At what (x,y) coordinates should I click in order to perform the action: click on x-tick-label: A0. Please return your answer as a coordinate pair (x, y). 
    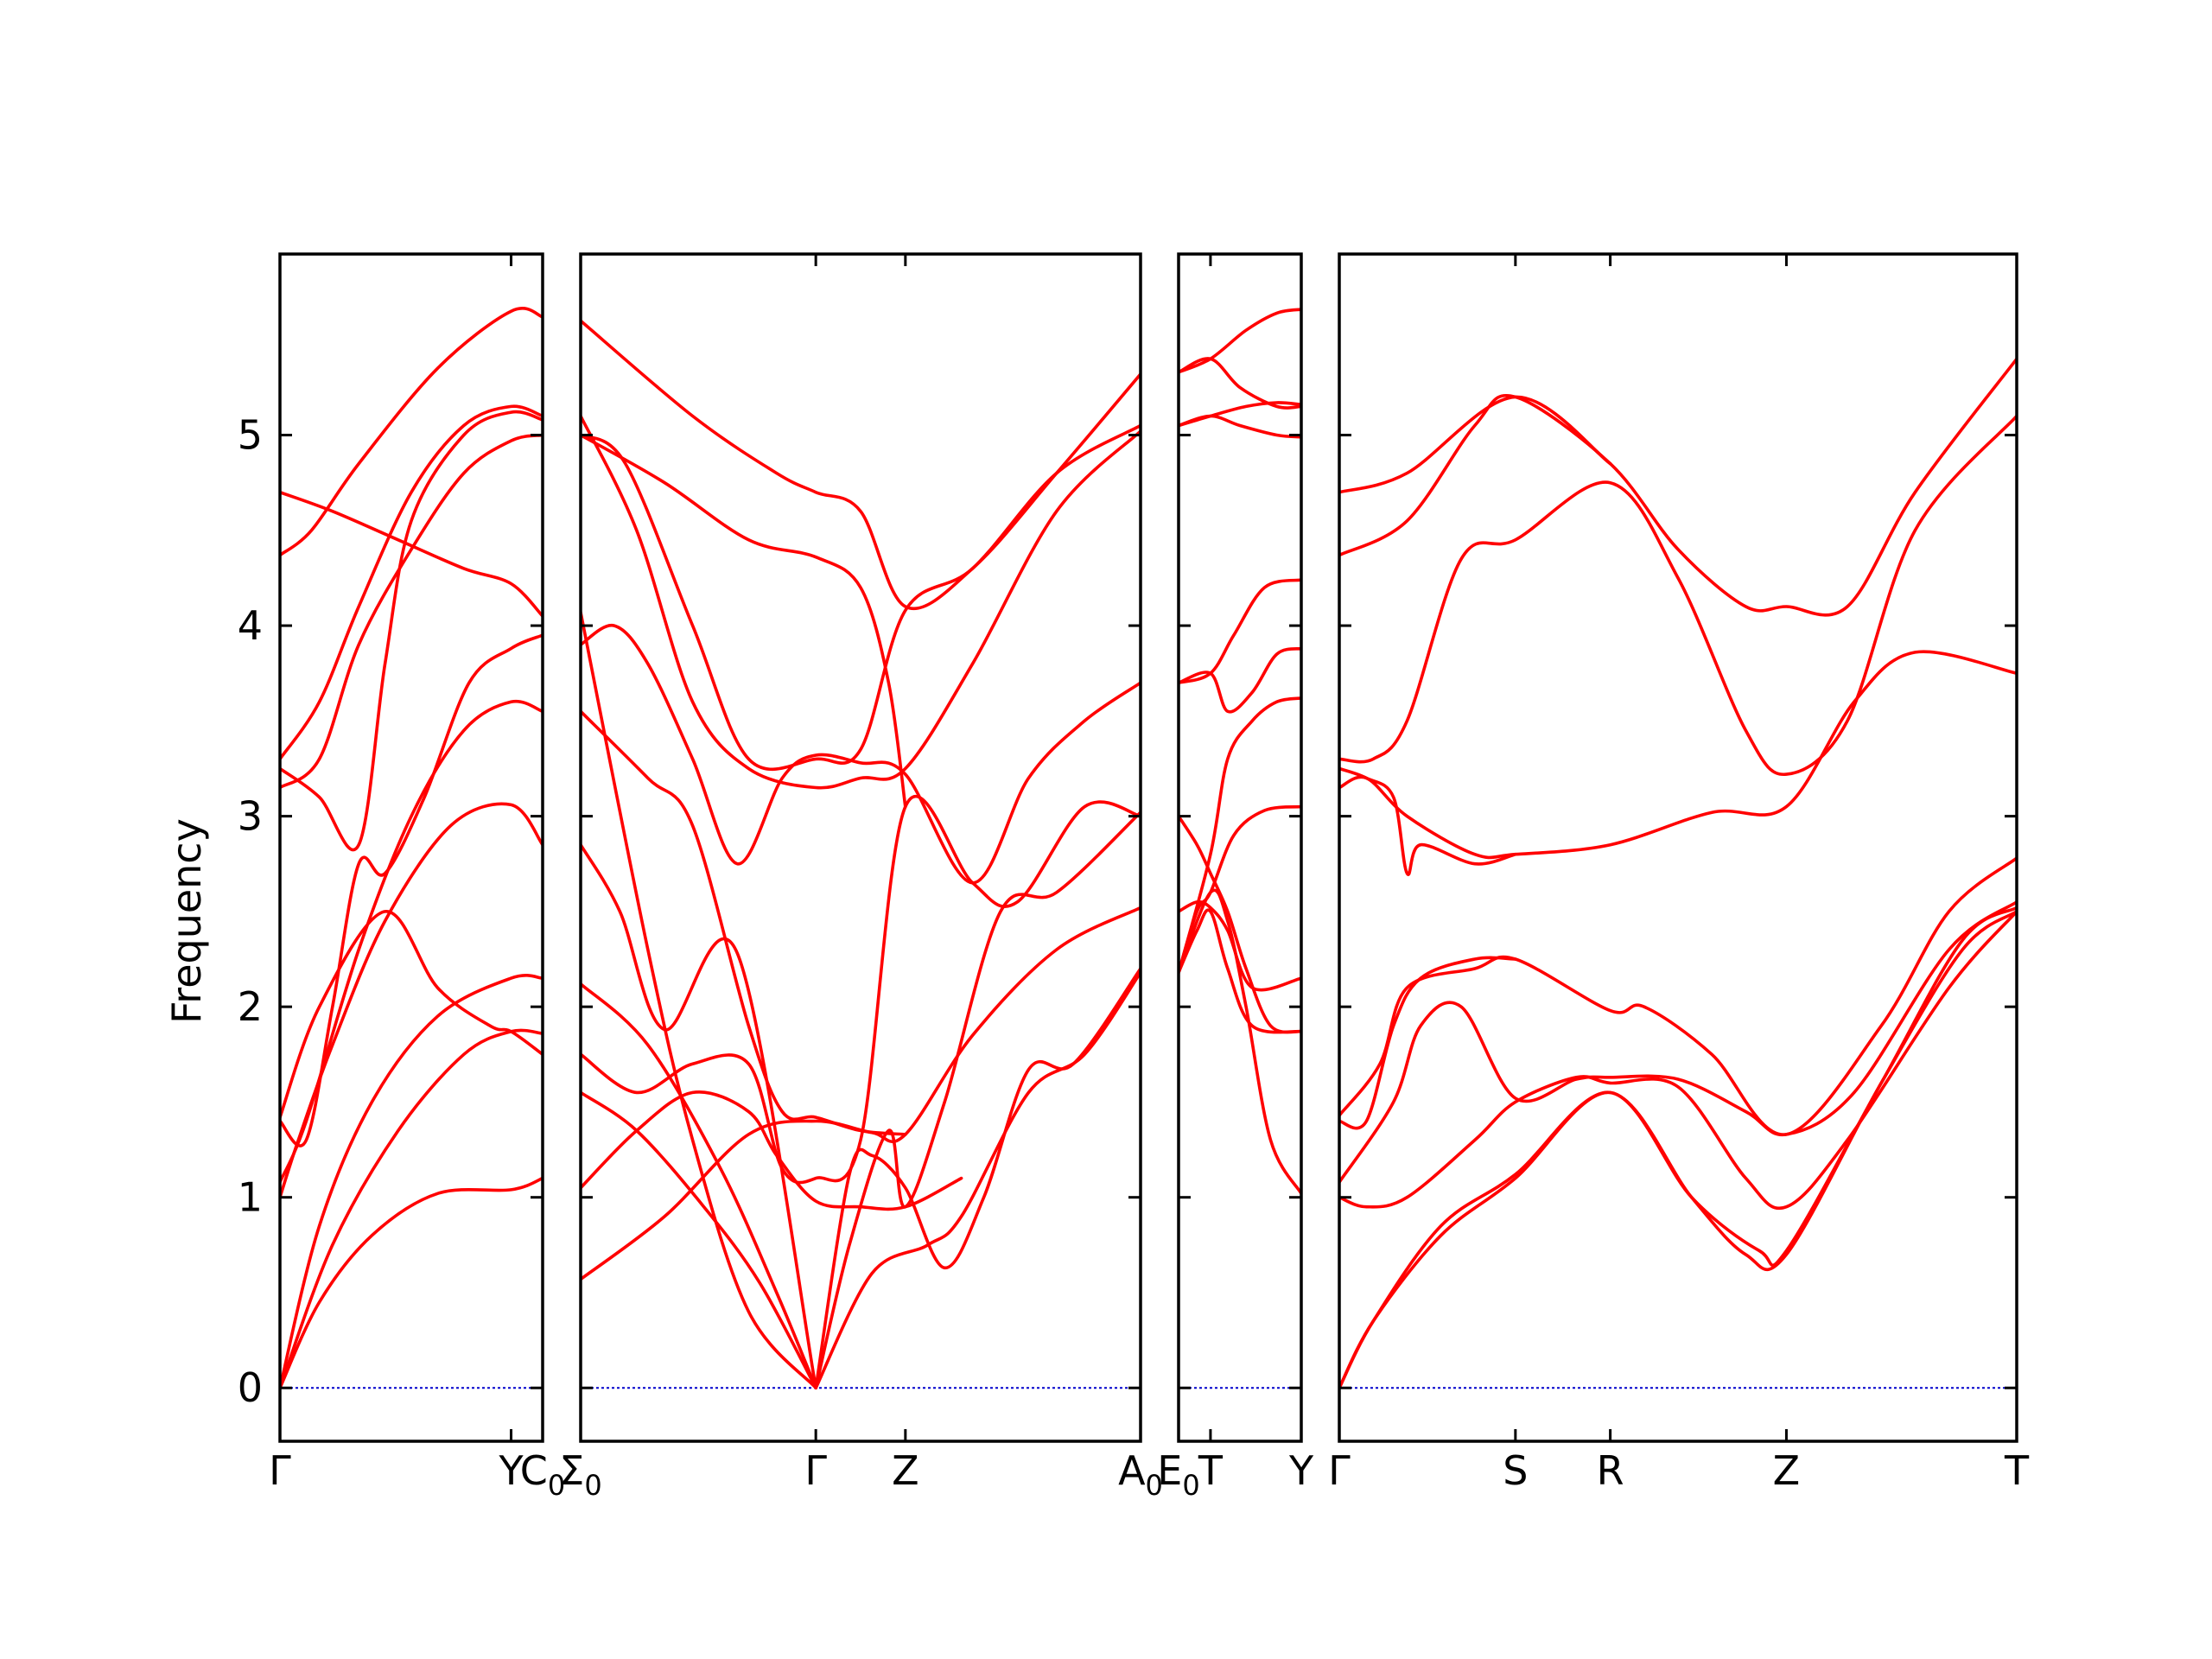
    Looking at the image, I should click on (1140, 1474).